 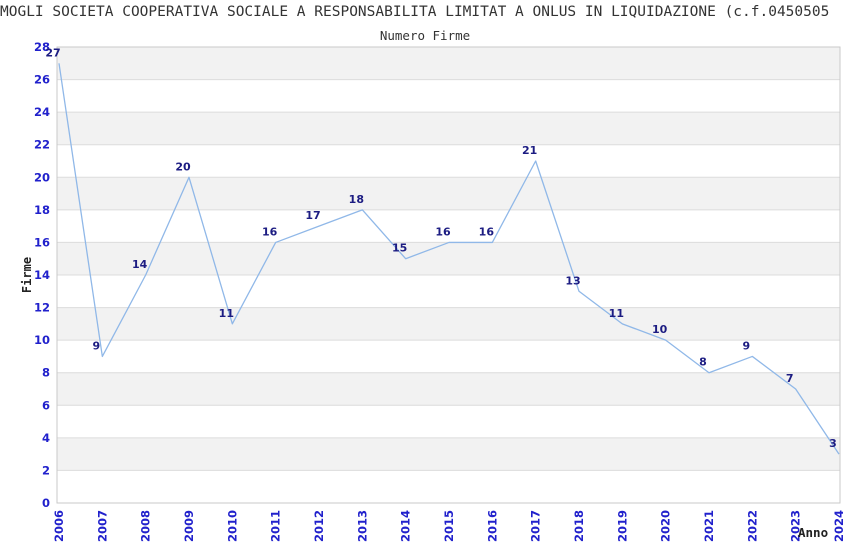 What do you see at coordinates (796, 526) in the screenshot?
I see `x-tick-label: 2023` at bounding box center [796, 526].